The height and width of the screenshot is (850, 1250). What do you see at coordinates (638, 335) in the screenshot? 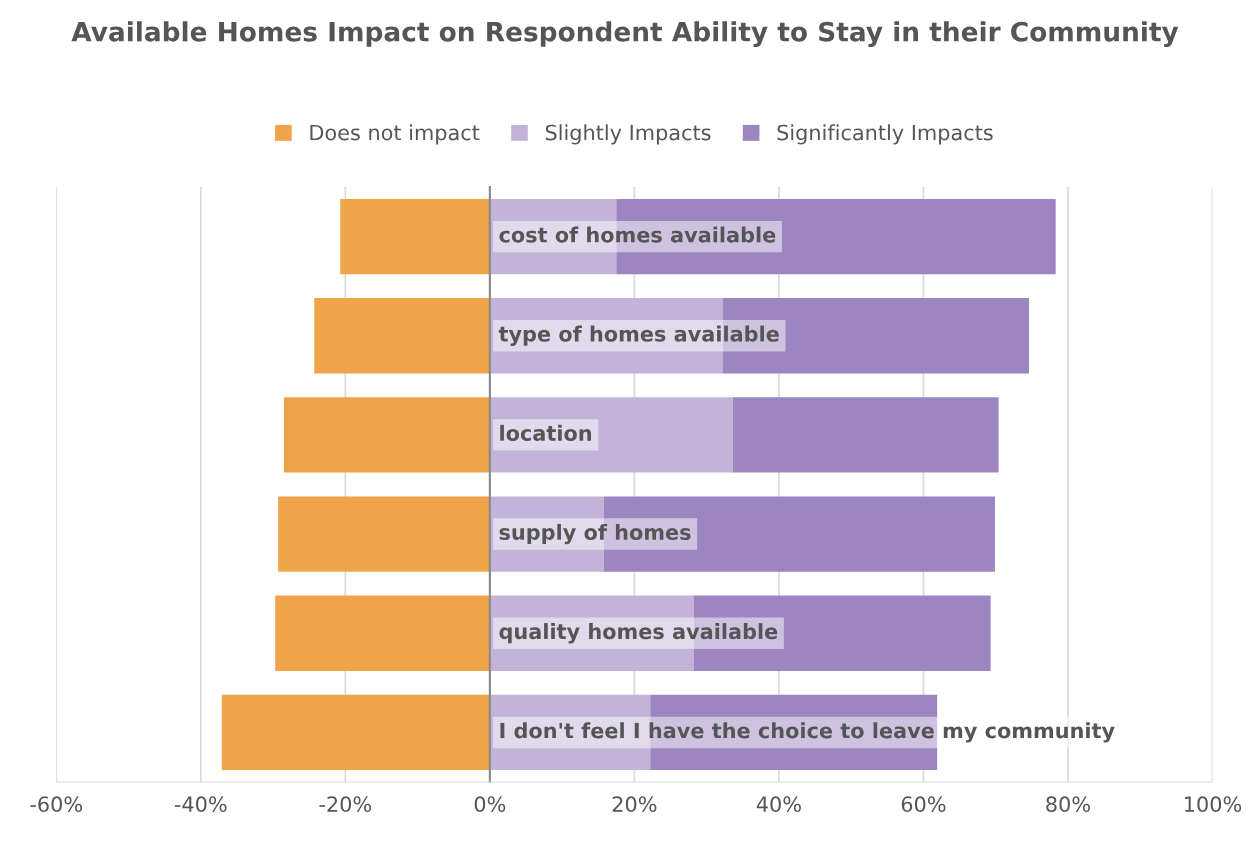
I see `y-tick-label: type of homes available` at bounding box center [638, 335].